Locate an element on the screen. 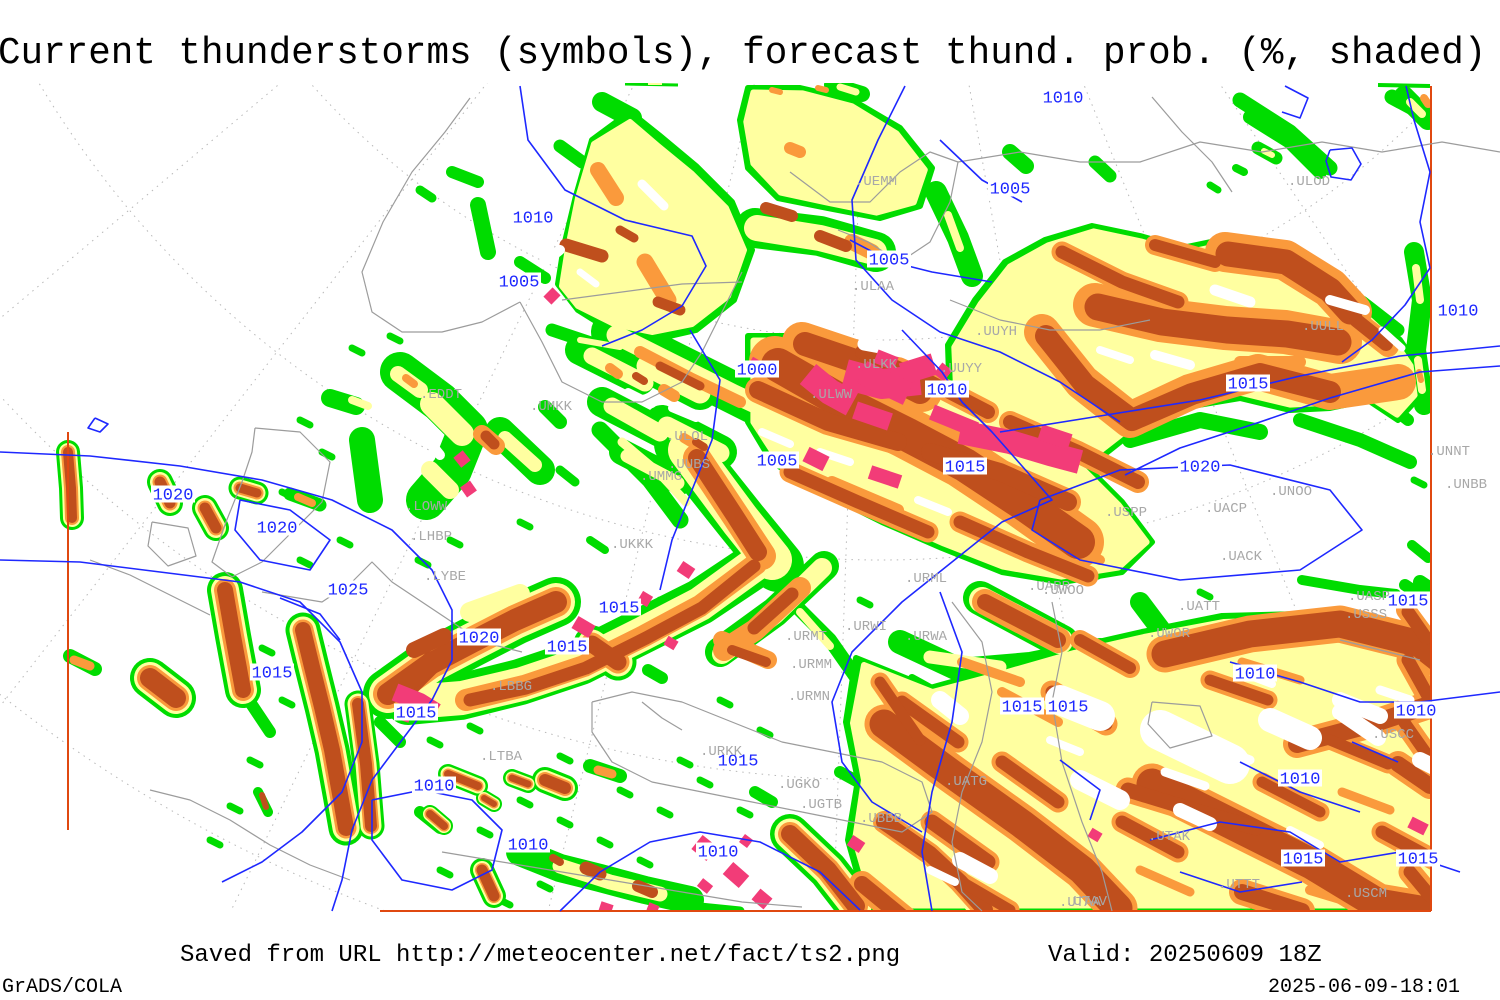 The width and height of the screenshot is (1500, 1000). svg-text: .UWOR is located at coordinates (1169, 634).